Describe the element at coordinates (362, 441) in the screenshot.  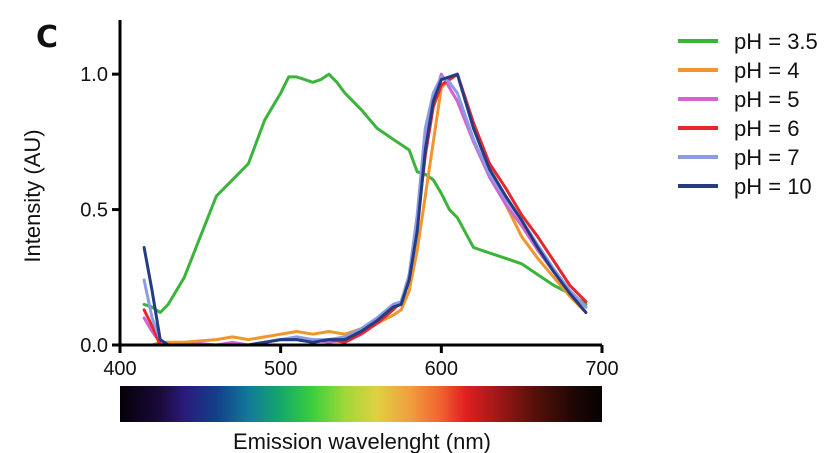
I see `x-axis-title: Emission wavelenght (nm)` at that location.